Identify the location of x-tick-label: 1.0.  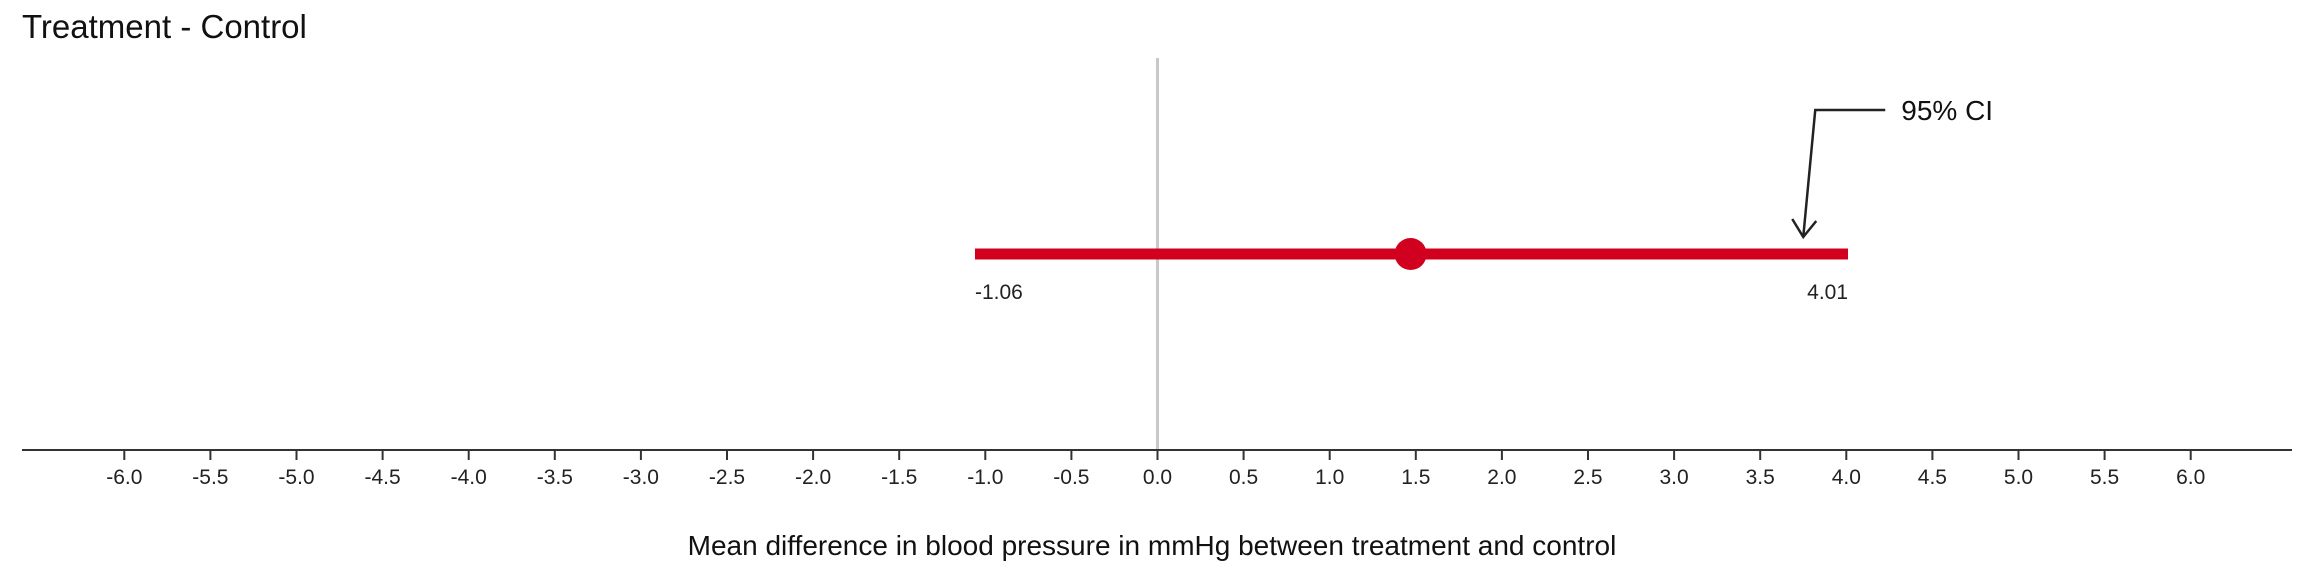
(1329, 477).